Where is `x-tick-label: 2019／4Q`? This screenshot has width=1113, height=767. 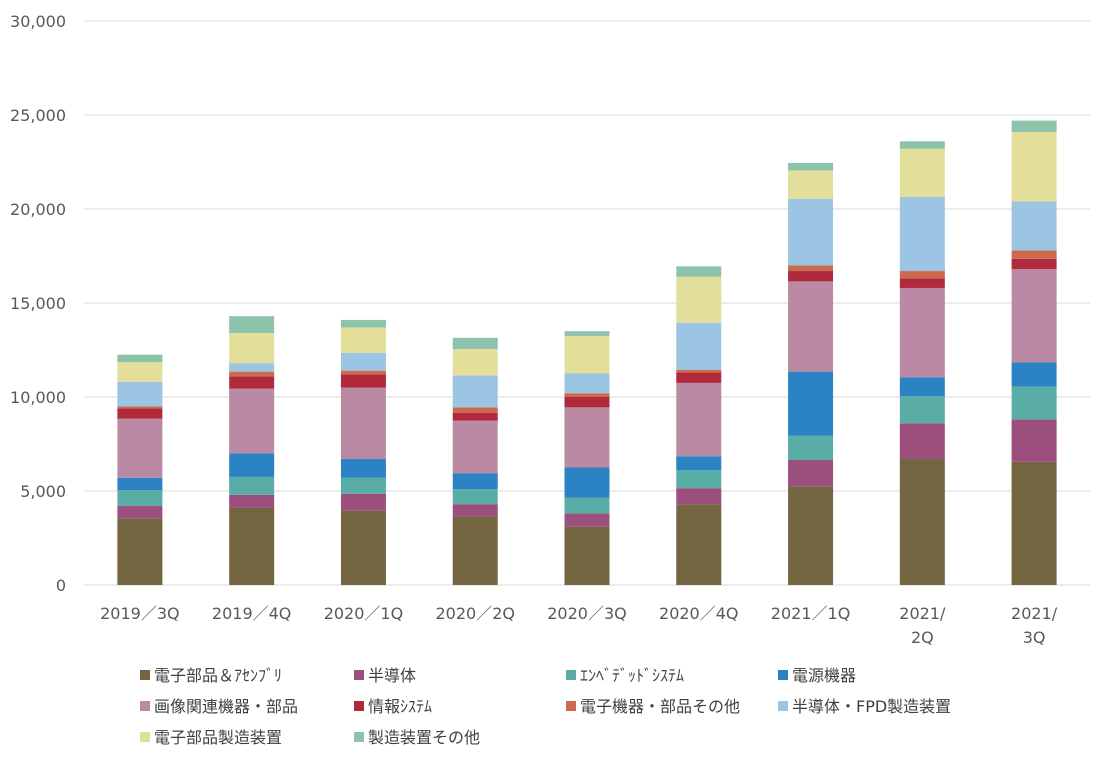
x-tick-label: 2019／4Q is located at coordinates (252, 613).